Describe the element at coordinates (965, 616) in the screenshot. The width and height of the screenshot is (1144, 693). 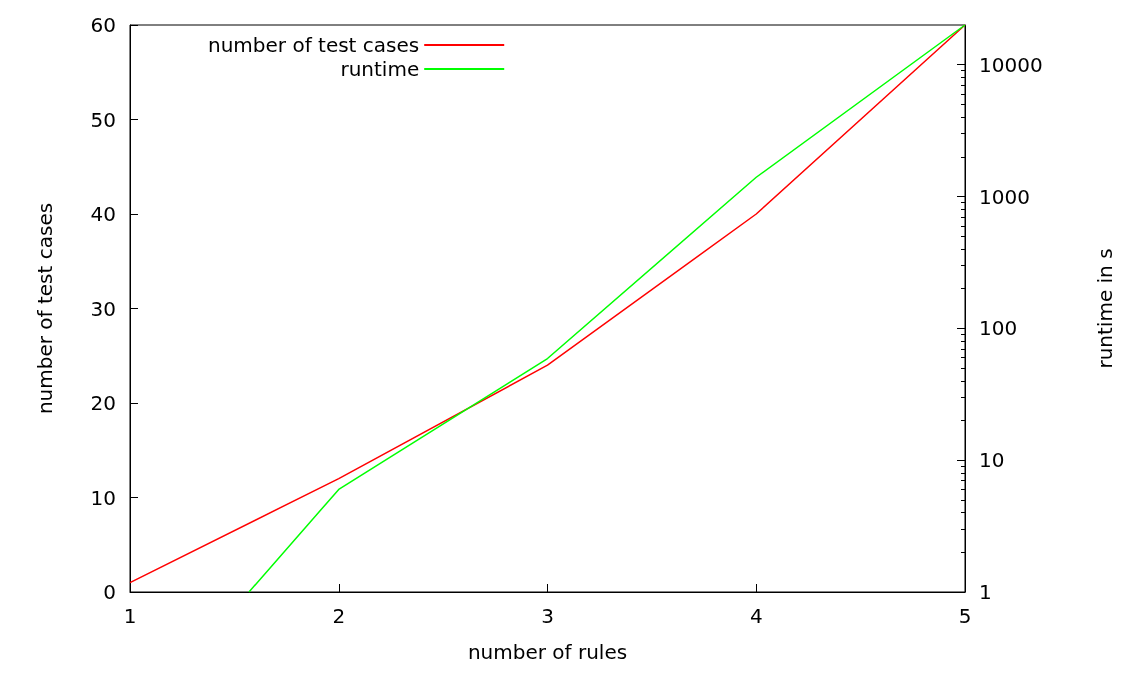
I see `x-tick-label: 5` at that location.